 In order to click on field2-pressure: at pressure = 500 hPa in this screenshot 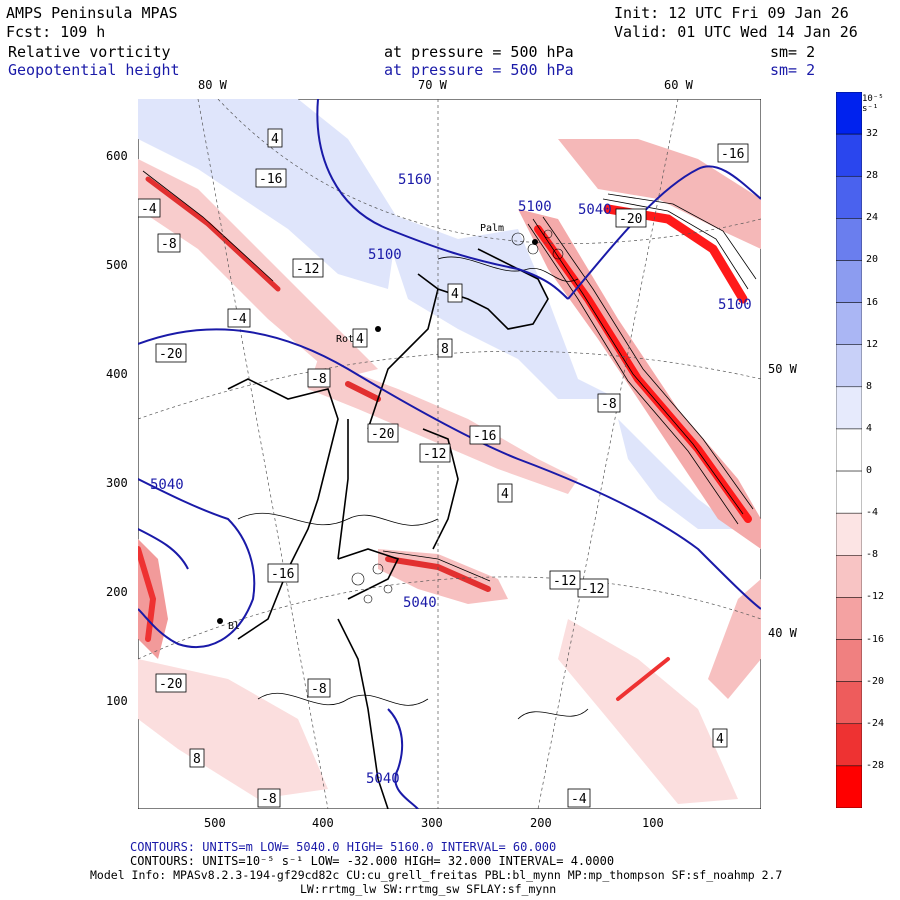, I will do `click(479, 70)`.